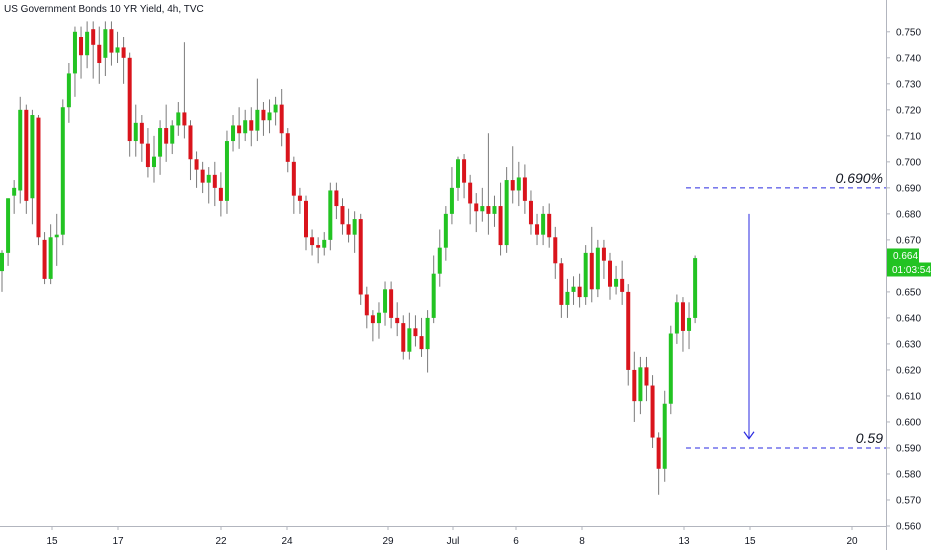 The width and height of the screenshot is (932, 550). What do you see at coordinates (905, 256) in the screenshot?
I see `current-price-label: 0.664` at bounding box center [905, 256].